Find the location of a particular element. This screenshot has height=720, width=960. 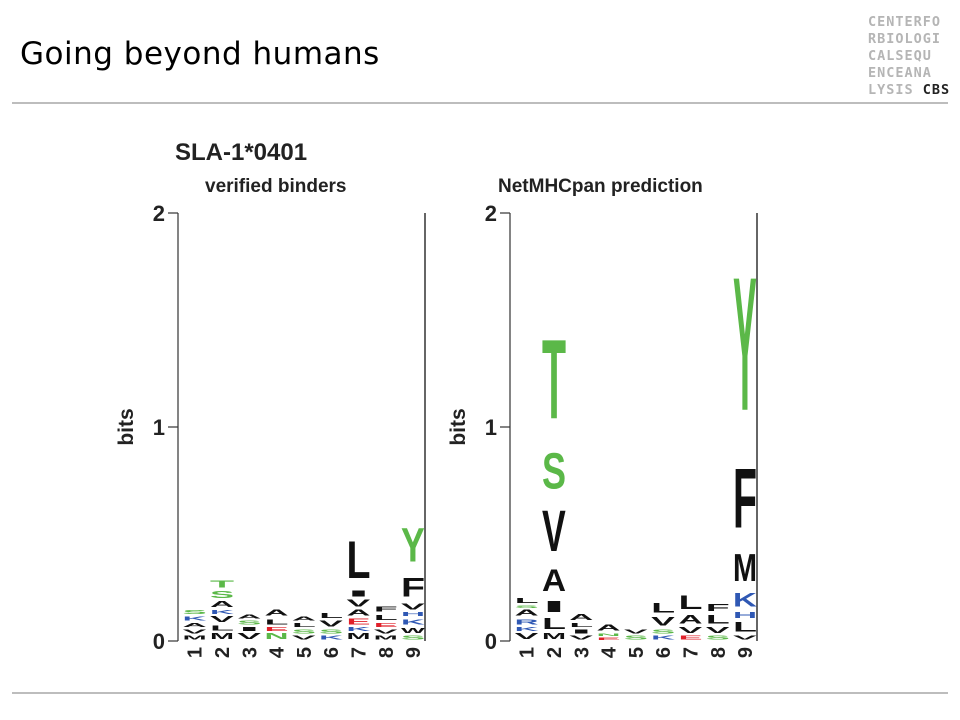

logo-letter: W is located at coordinates (413, 630).